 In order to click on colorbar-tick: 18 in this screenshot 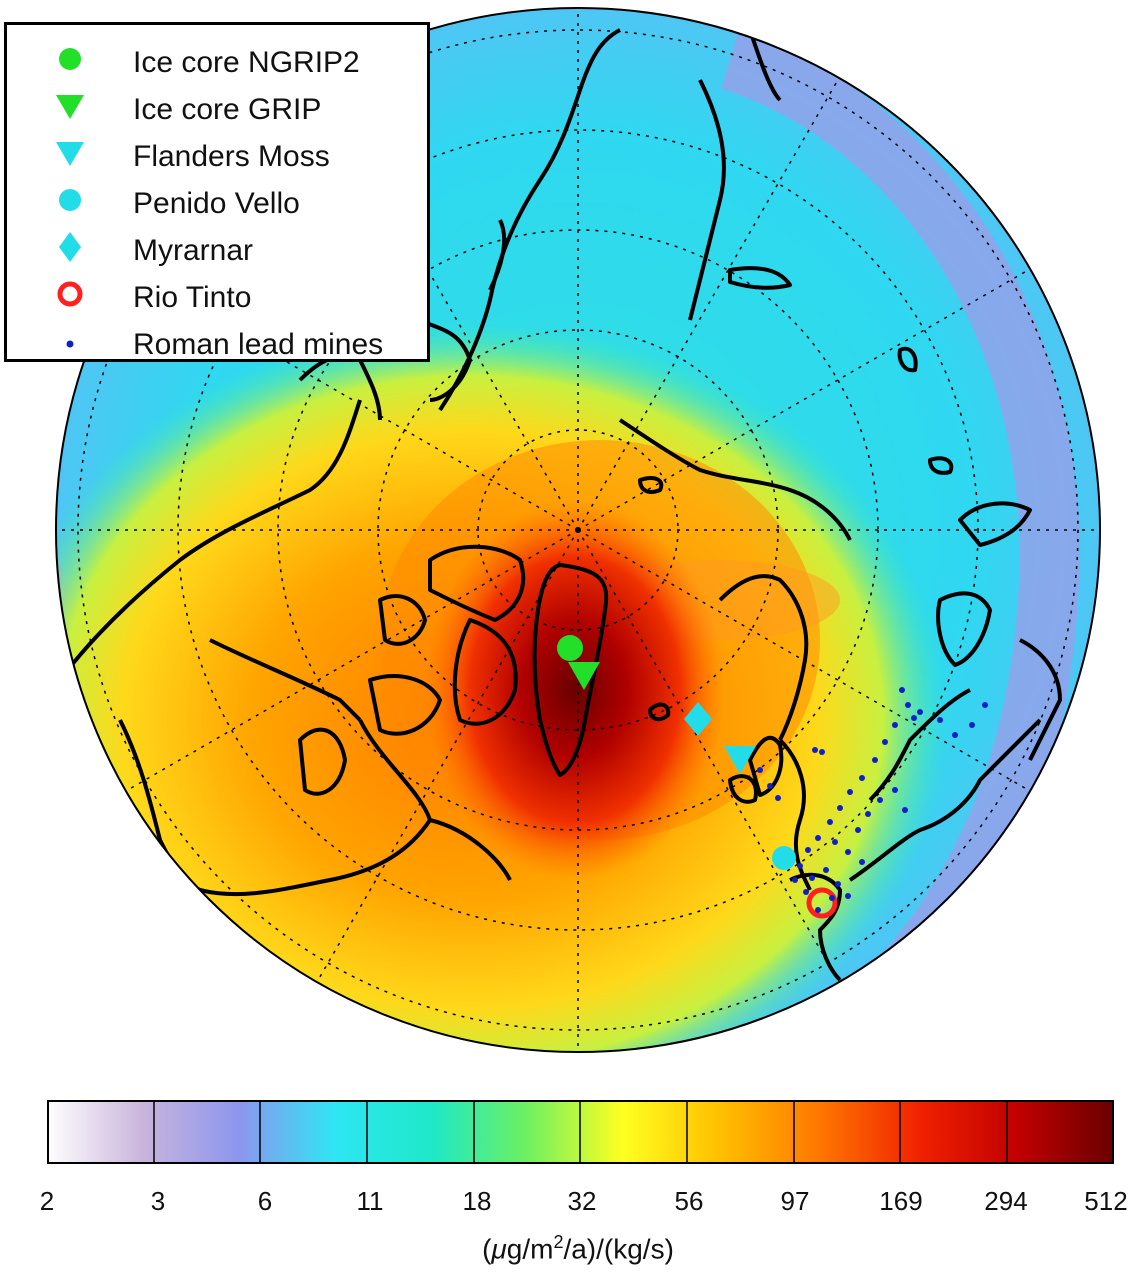, I will do `click(477, 1201)`.